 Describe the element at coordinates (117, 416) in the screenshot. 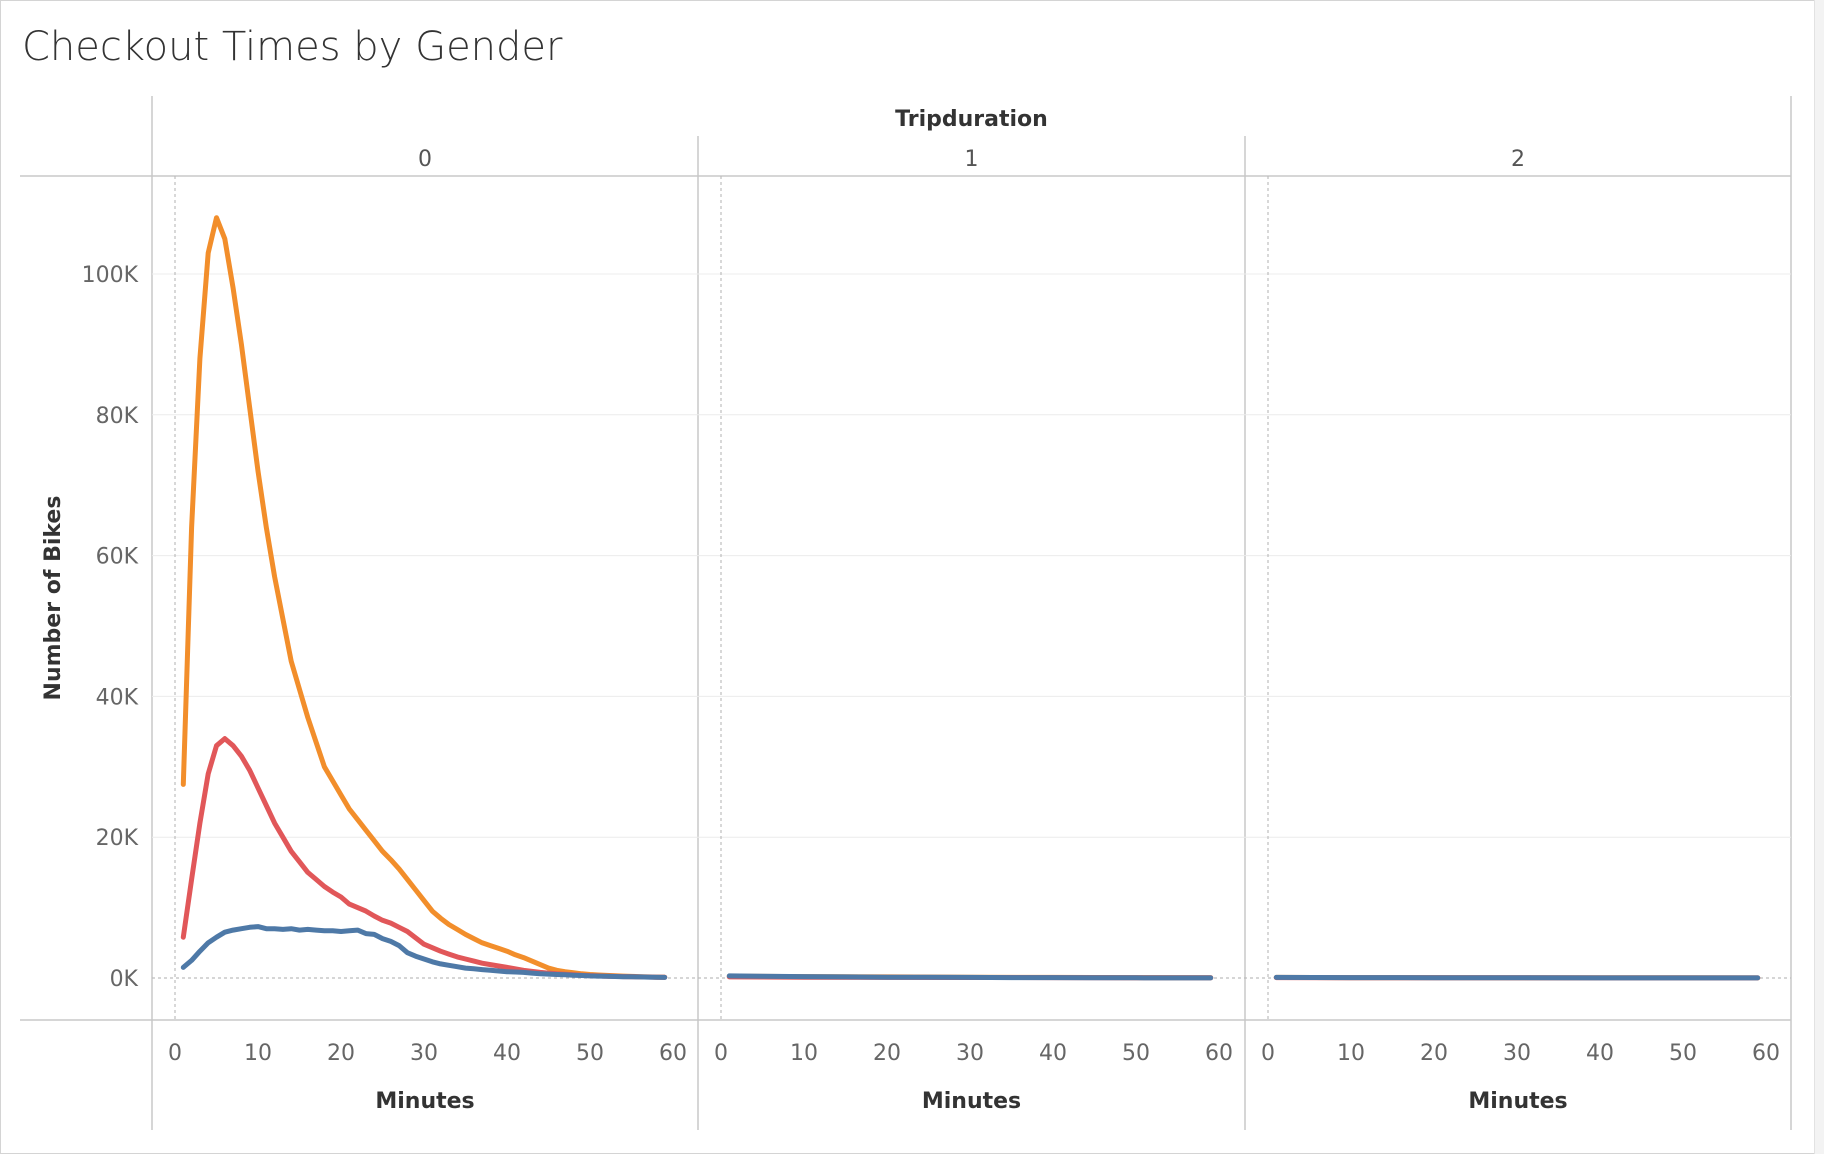

I see `y-tick-label: 80K` at that location.